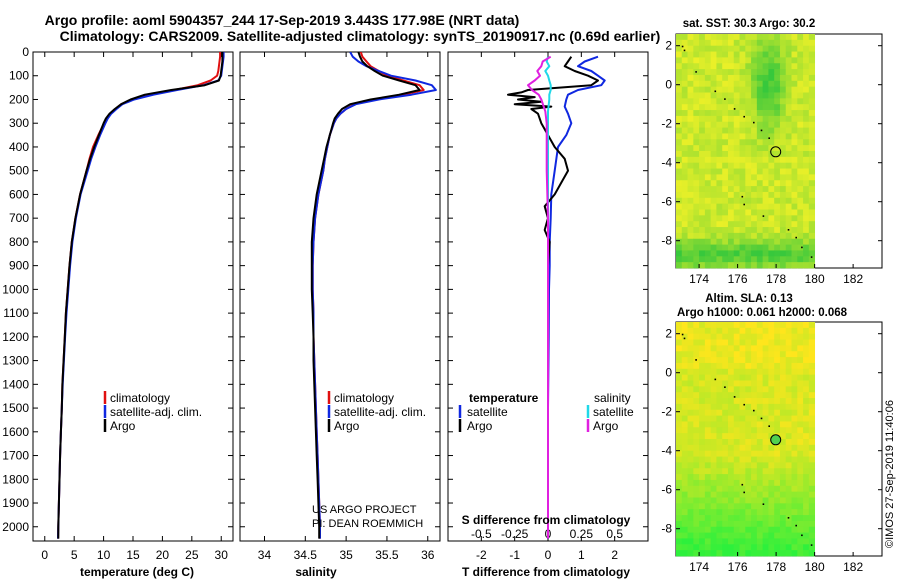  Describe the element at coordinates (539, 297) in the screenshot. I see `series-salinity-argo-line` at that location.